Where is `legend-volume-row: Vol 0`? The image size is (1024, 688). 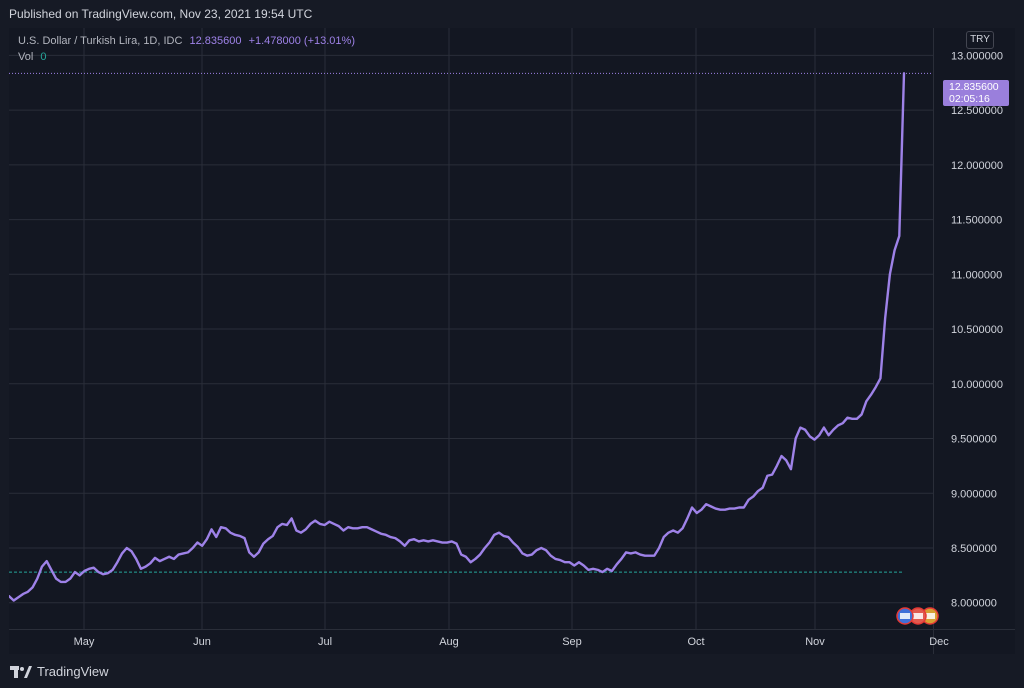
legend-volume-row: Vol 0 is located at coordinates (186, 57).